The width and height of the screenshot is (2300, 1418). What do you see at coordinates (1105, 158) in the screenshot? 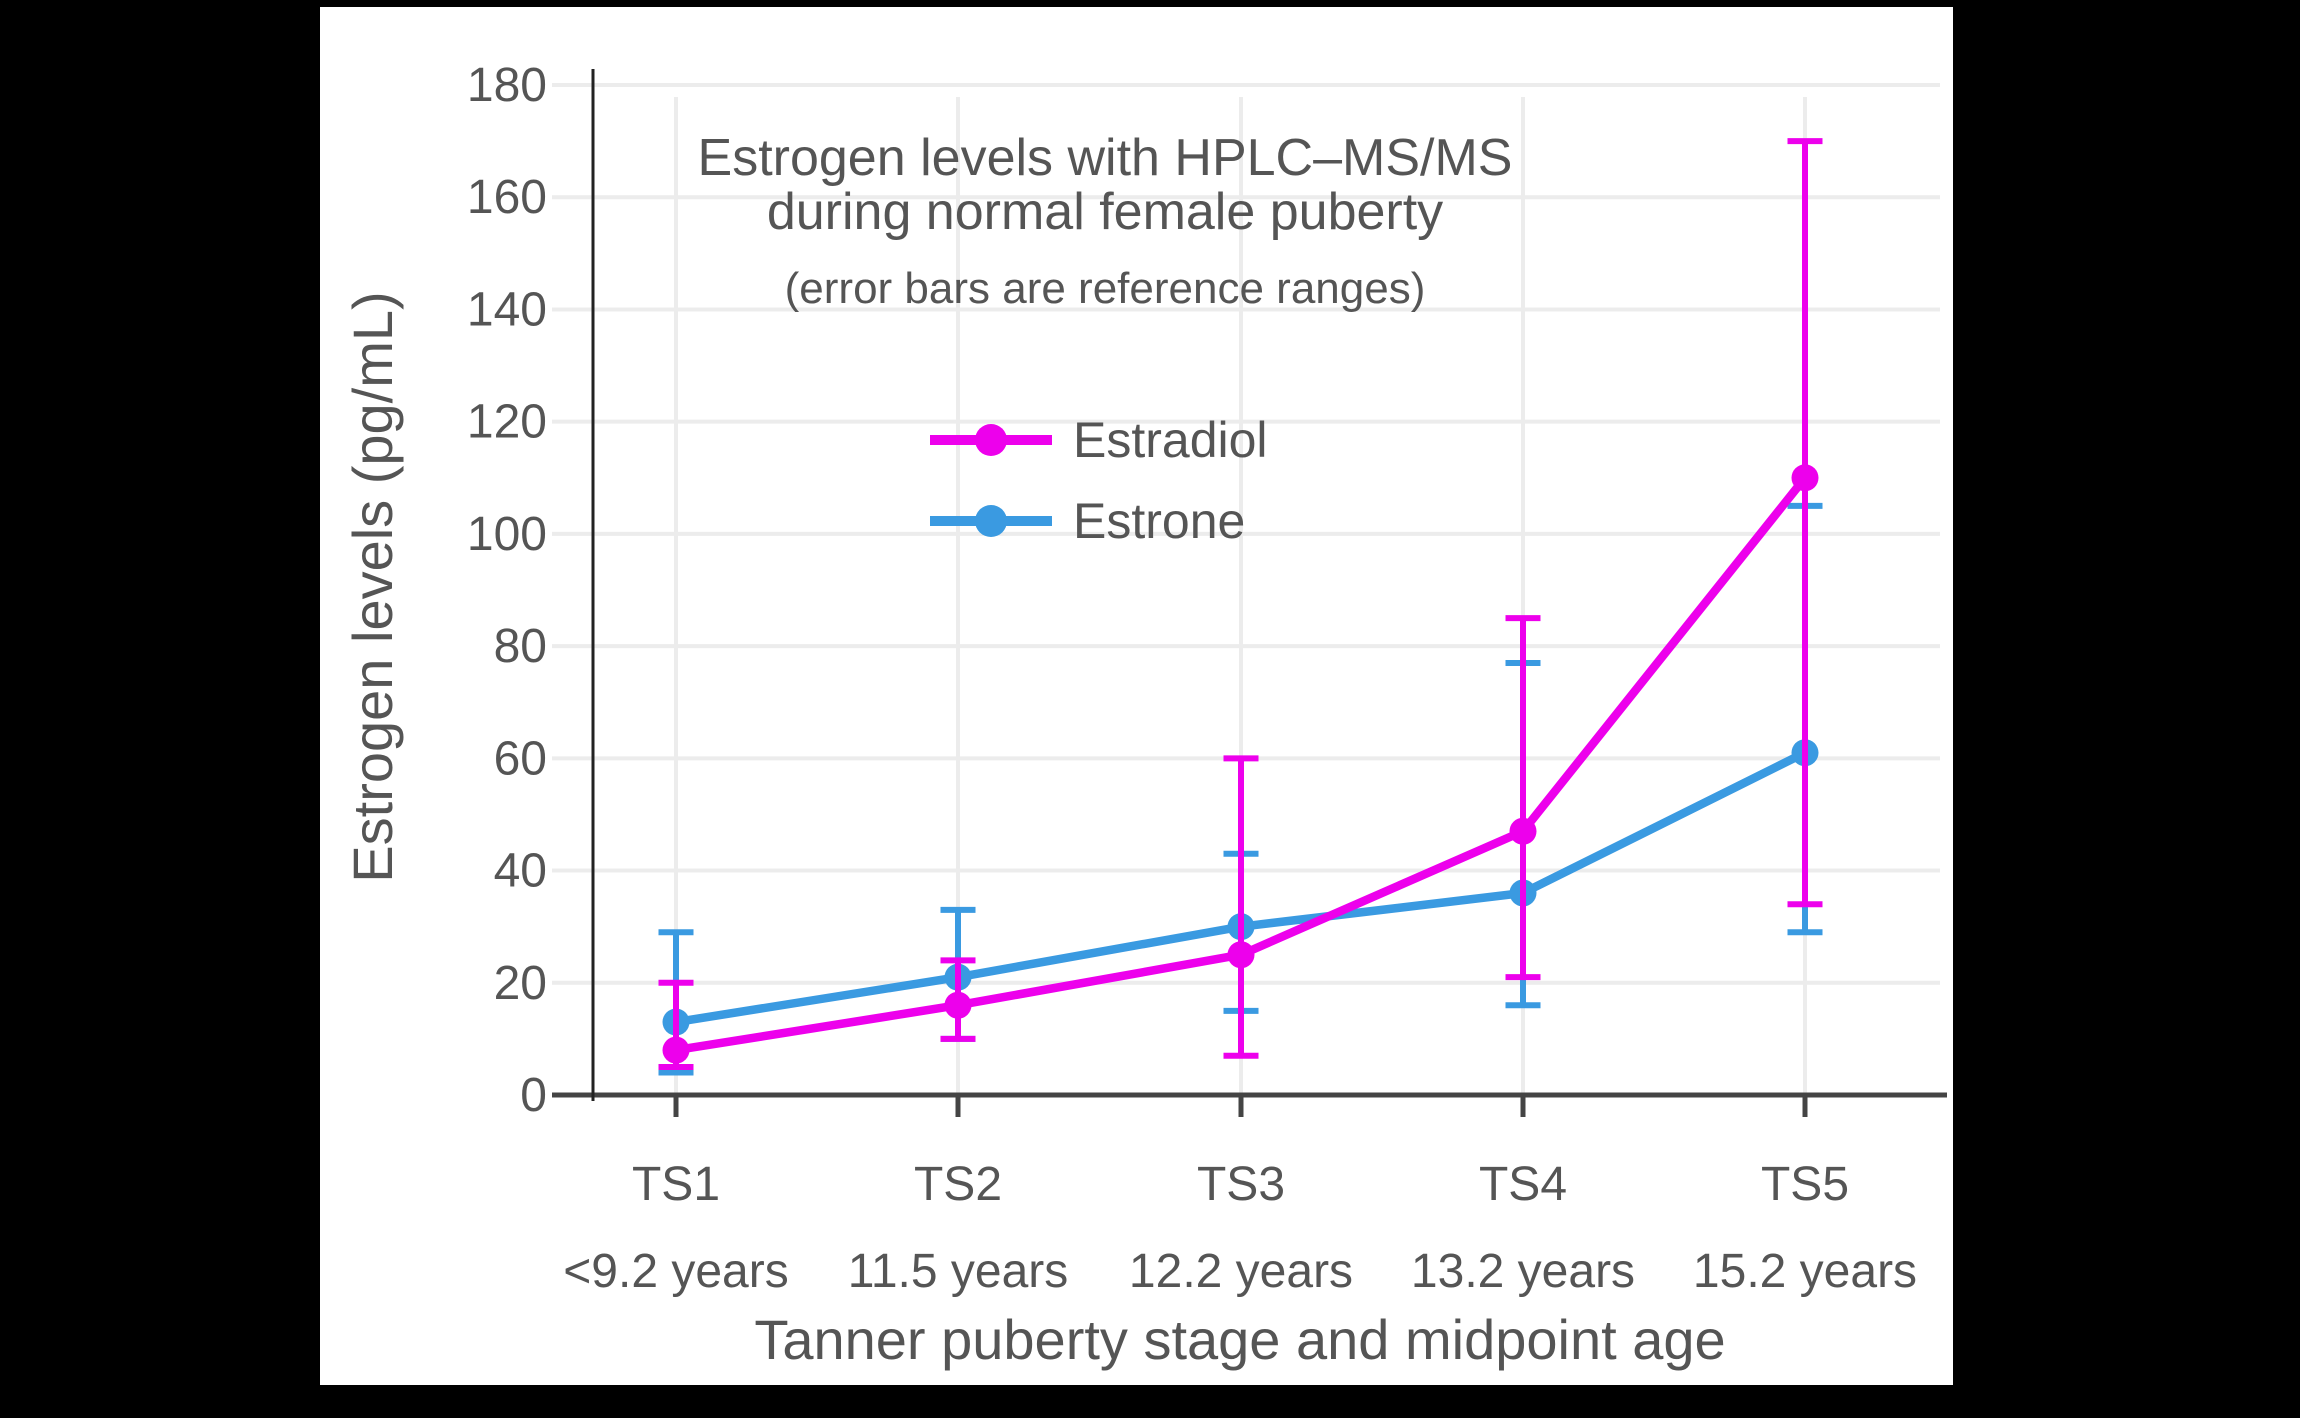
I see `chart-title-line1: Estrogen levels with HPLC–MS/MS` at bounding box center [1105, 158].